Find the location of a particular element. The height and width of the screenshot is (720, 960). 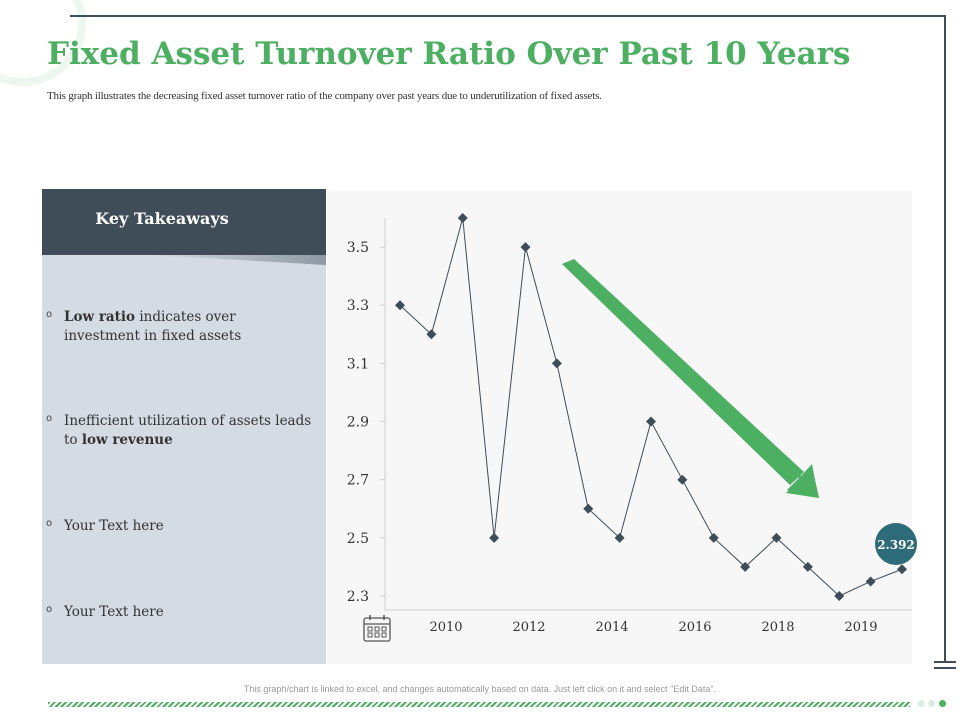

panel-header: Key Takeaways is located at coordinates (184, 222).